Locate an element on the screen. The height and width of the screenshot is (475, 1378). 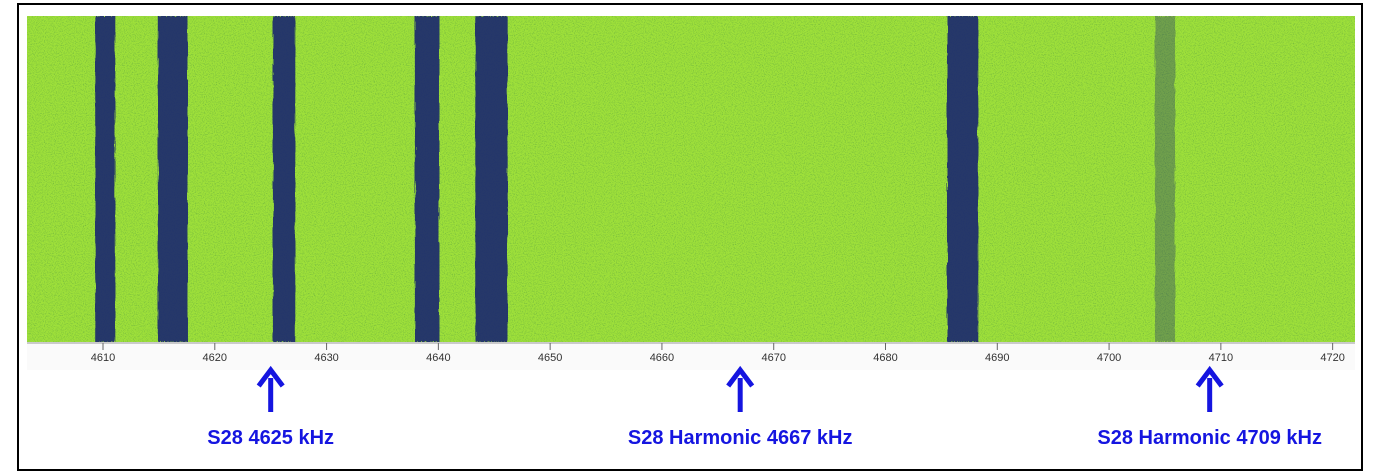
x-tick-label: 4630 is located at coordinates (326, 358).